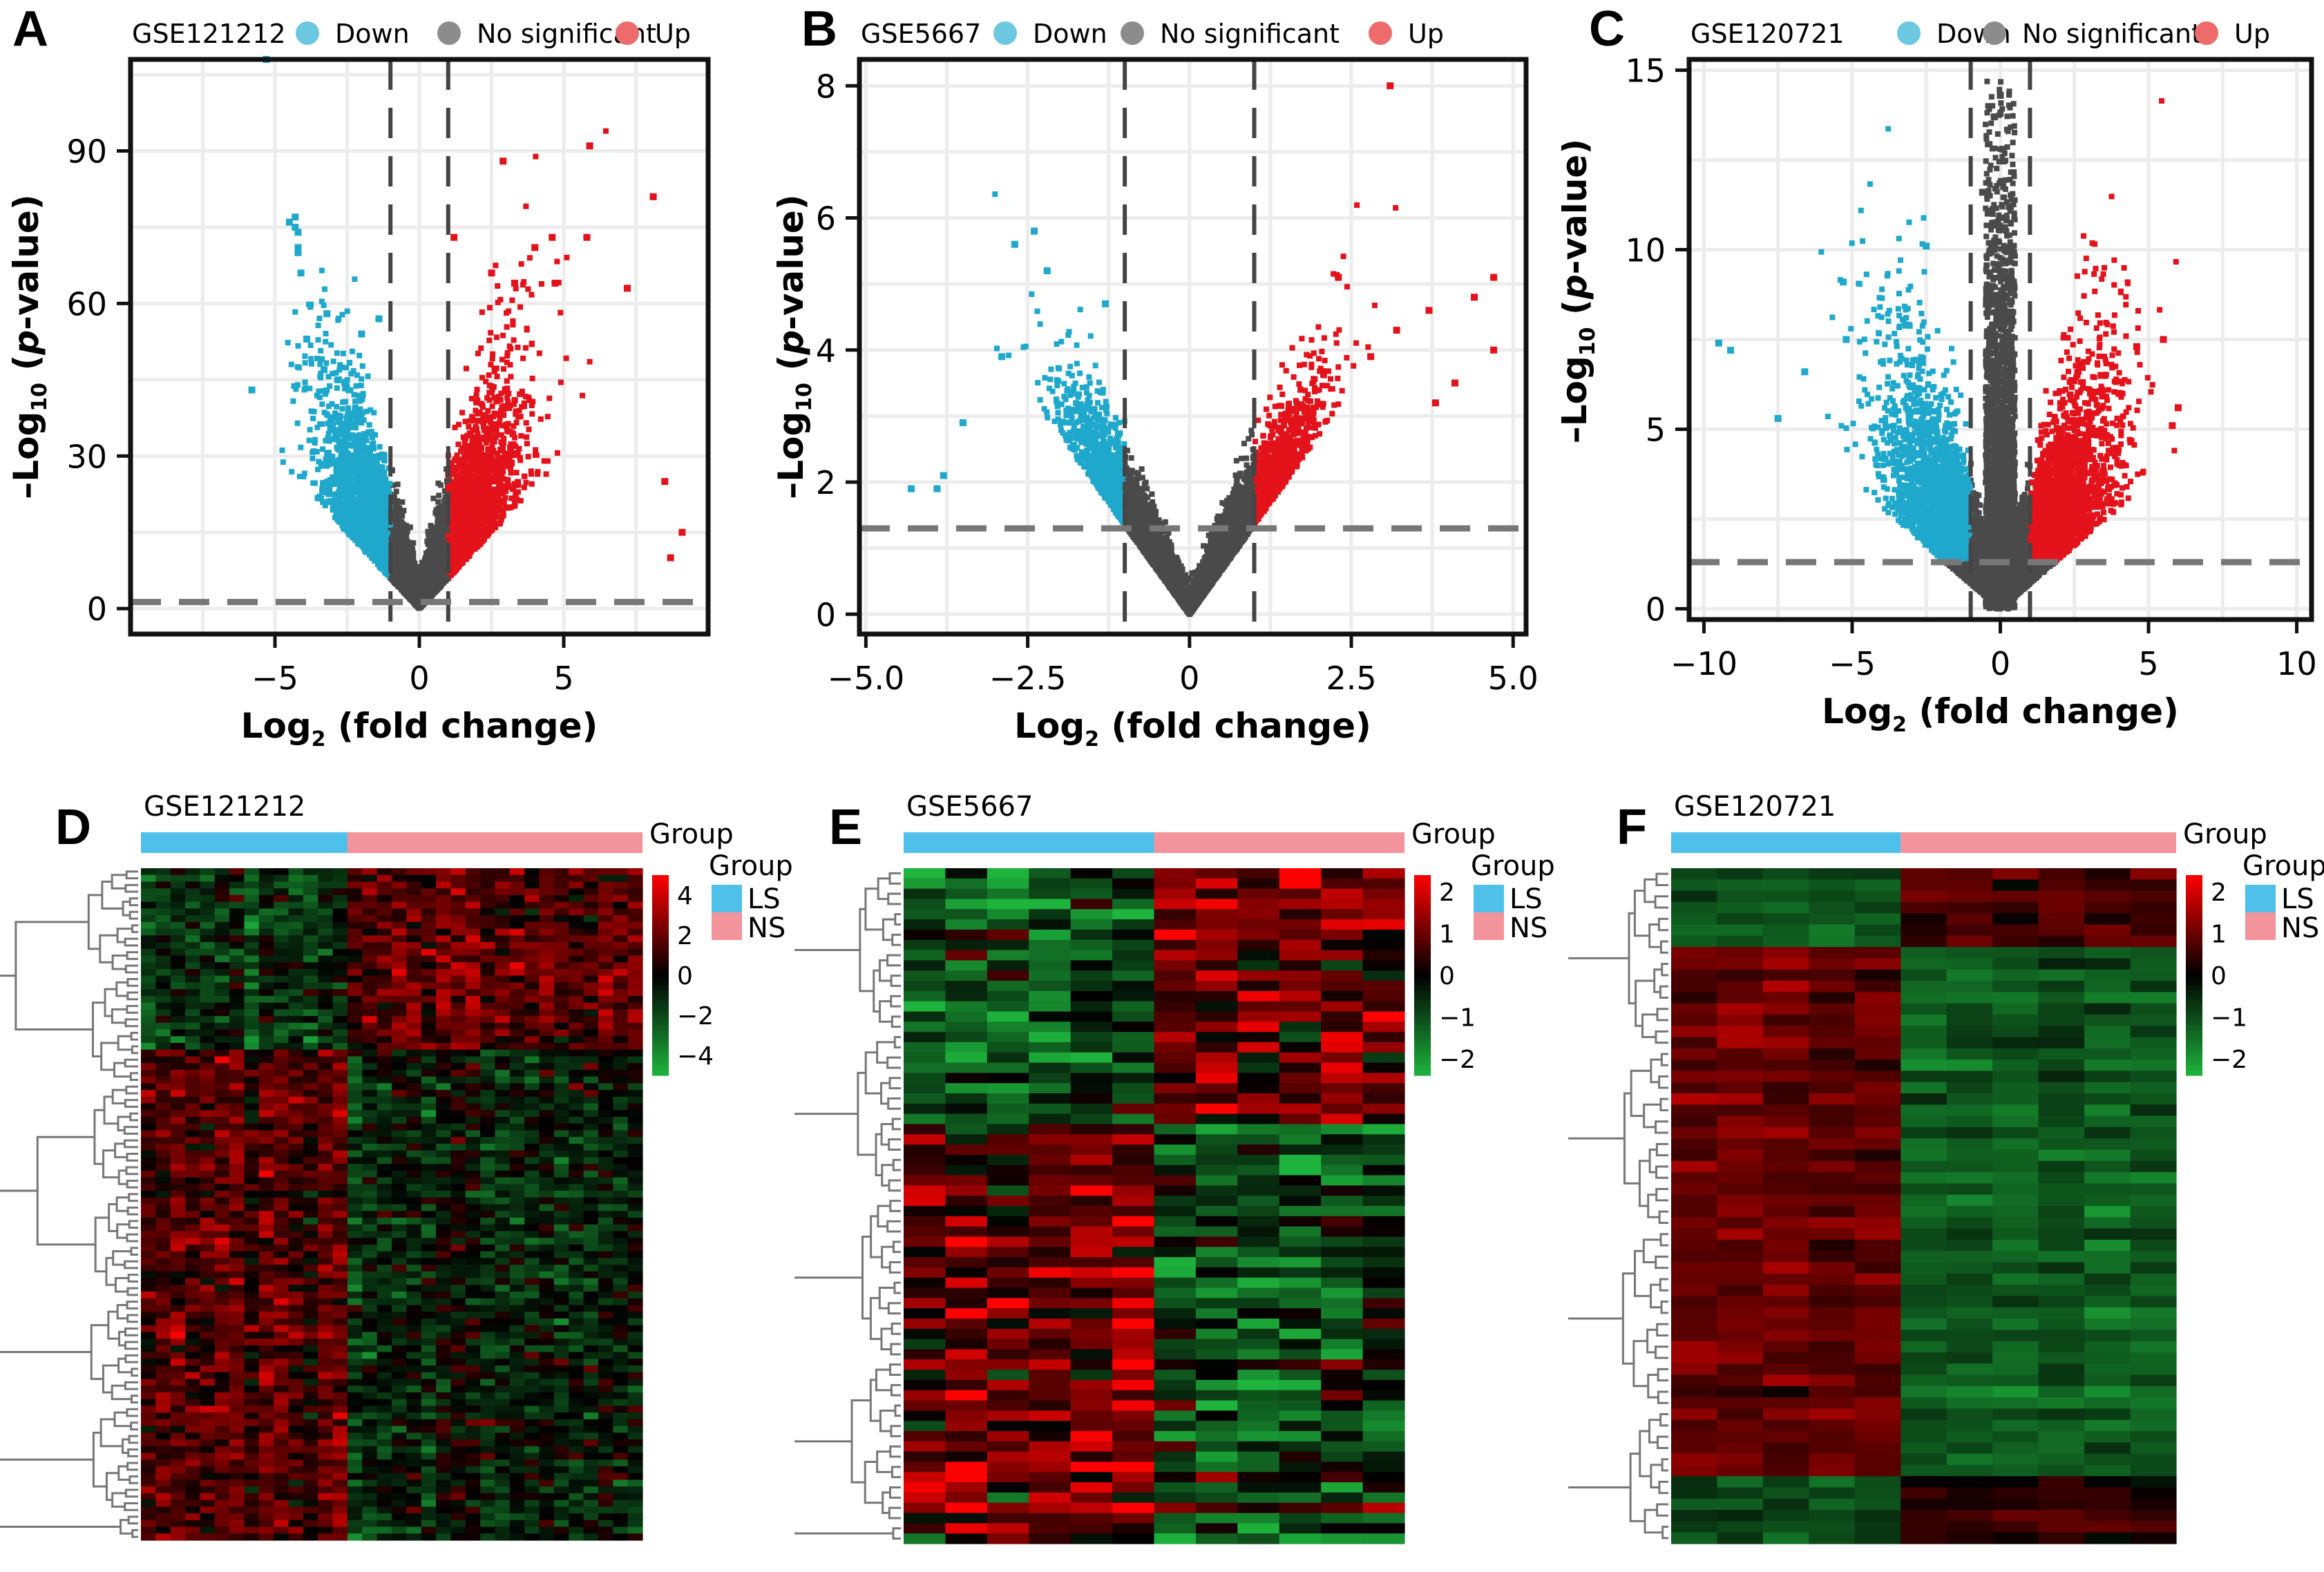  What do you see at coordinates (819, 29) in the screenshot?
I see `panel-letter-b: B` at bounding box center [819, 29].